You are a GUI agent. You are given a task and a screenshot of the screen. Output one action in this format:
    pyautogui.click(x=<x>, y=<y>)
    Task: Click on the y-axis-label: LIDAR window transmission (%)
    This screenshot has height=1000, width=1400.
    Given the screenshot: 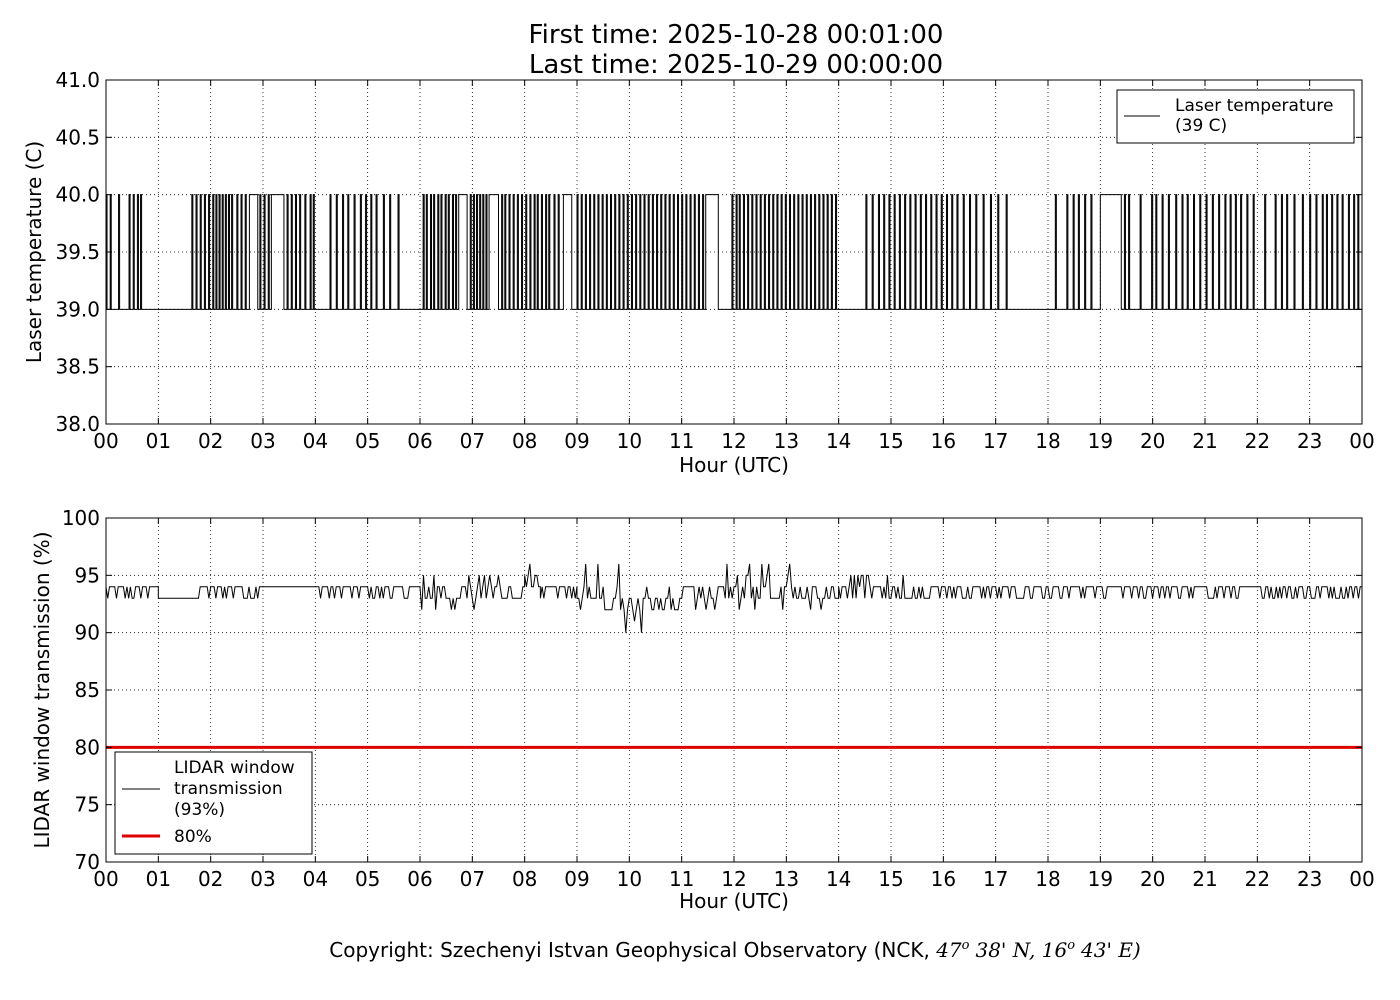 What is the action you would take?
    pyautogui.click(x=42, y=690)
    